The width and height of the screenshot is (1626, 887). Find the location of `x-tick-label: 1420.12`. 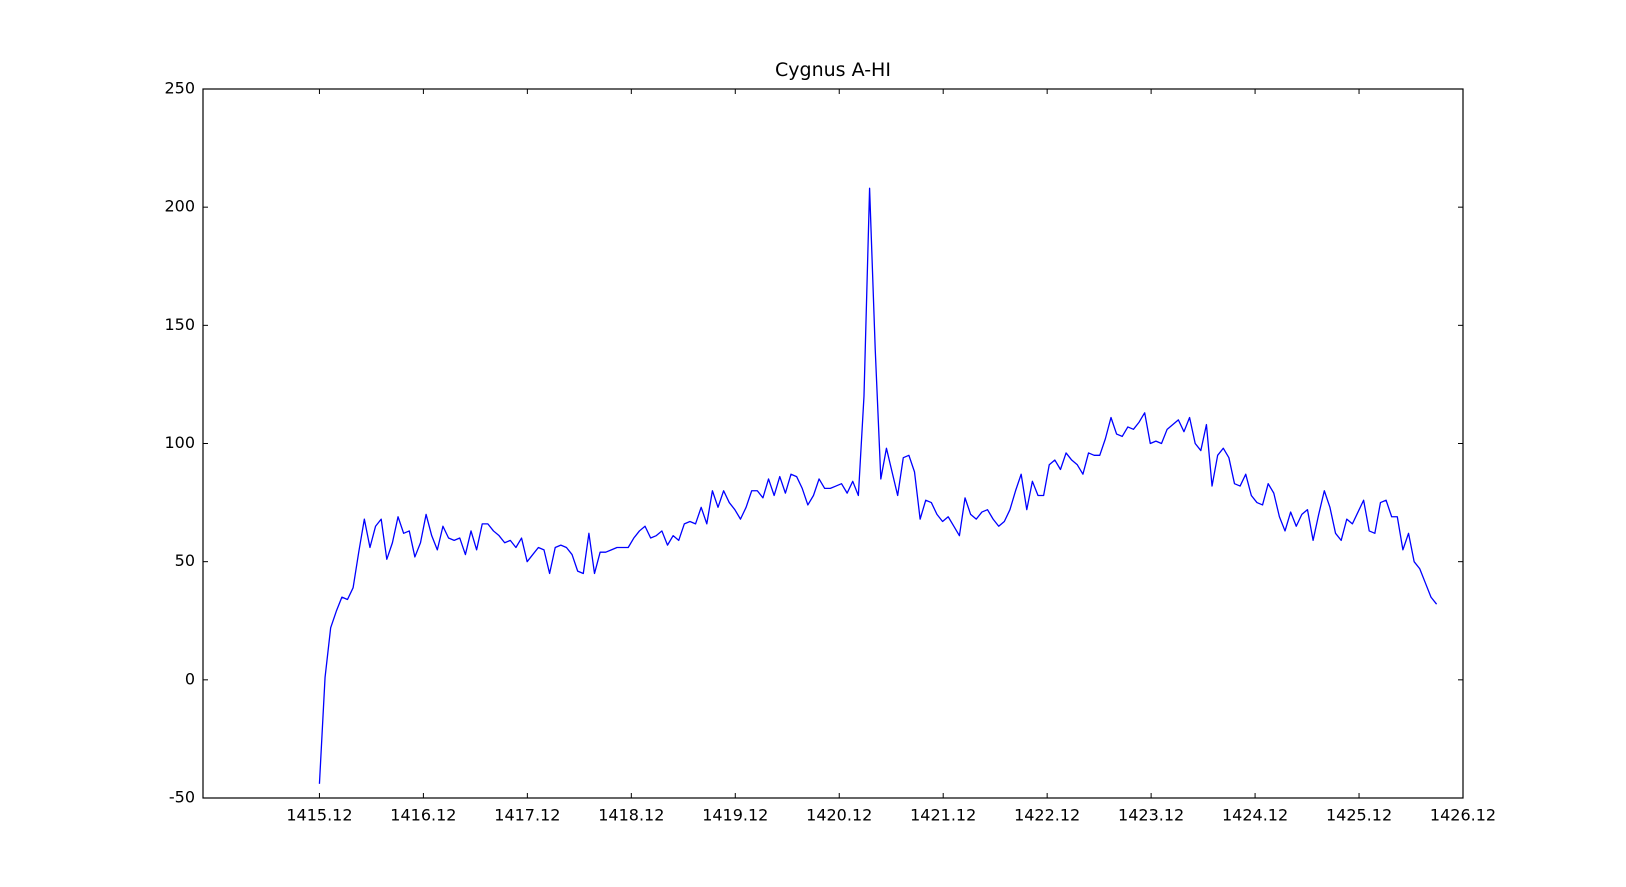

x-tick-label: 1420.12 is located at coordinates (839, 815).